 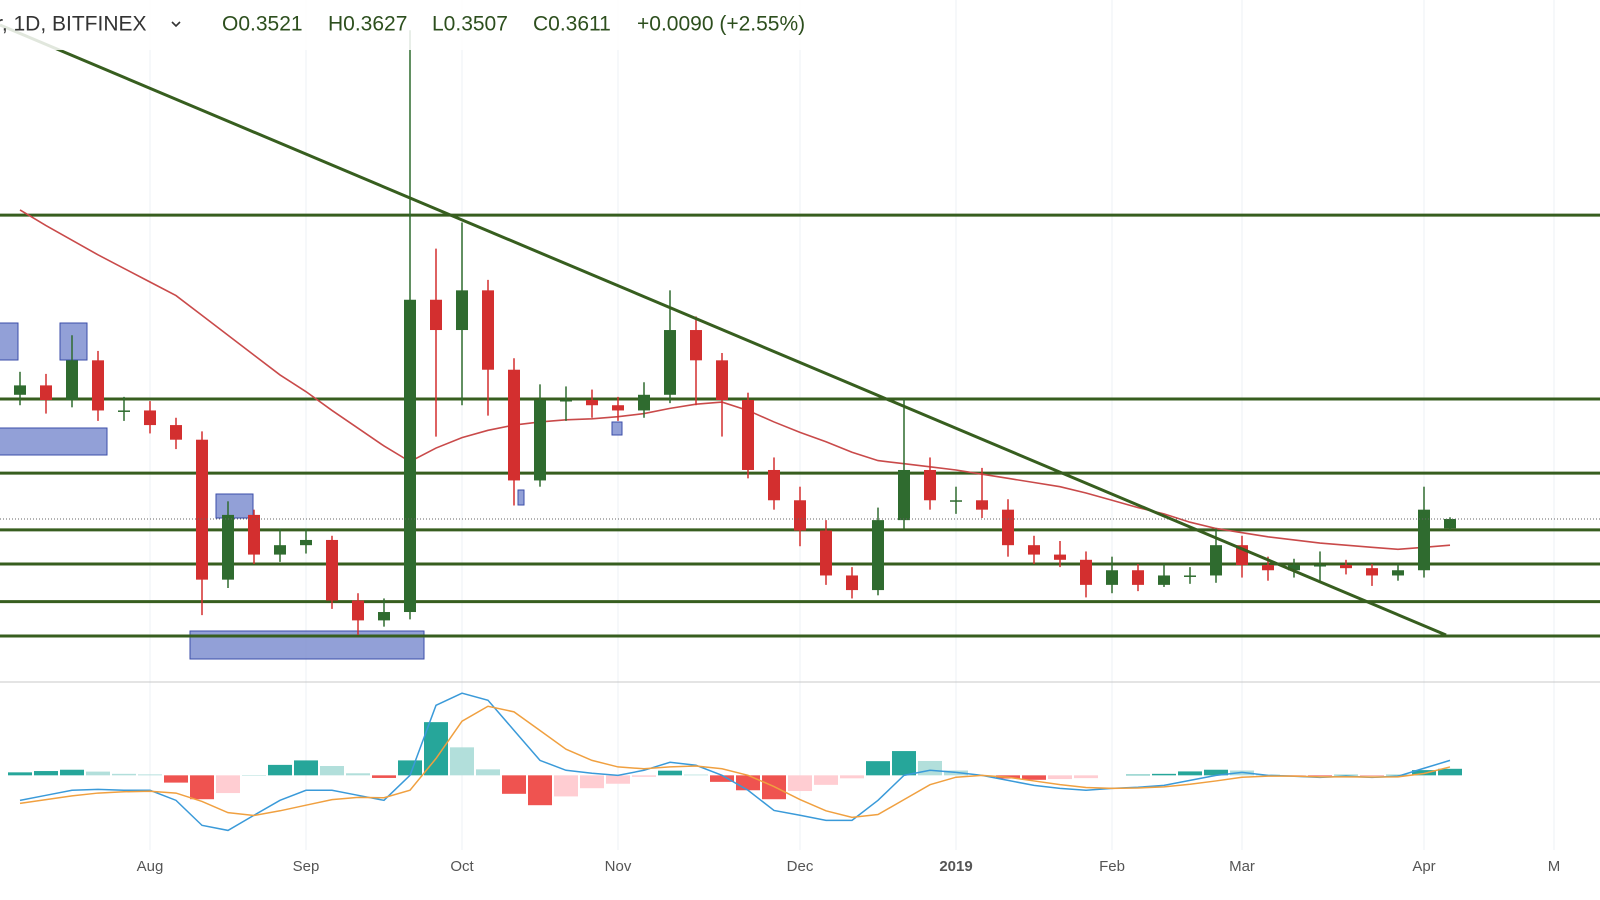 I want to click on symbol: r, 1D, BITFINEX, so click(x=73, y=24).